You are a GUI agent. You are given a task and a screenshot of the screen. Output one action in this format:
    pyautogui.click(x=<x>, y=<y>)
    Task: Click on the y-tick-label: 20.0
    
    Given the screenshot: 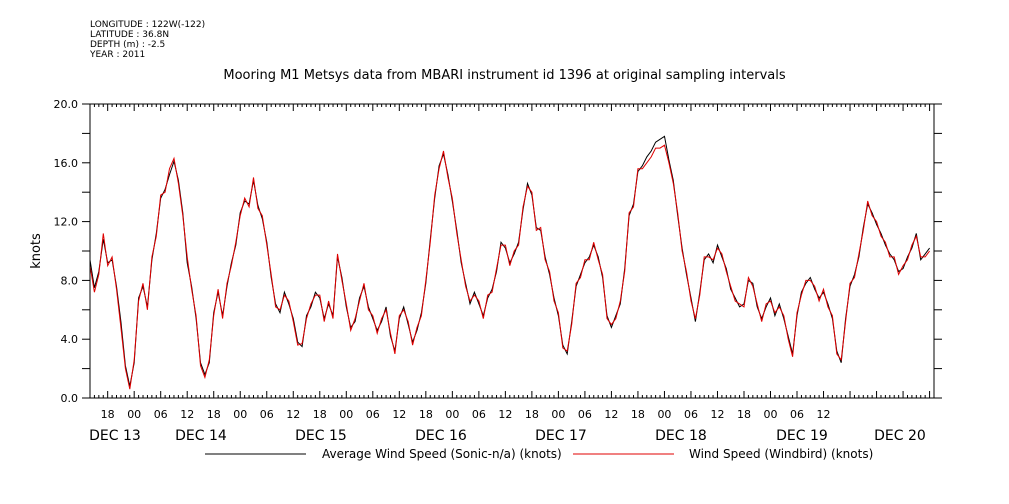 What is the action you would take?
    pyautogui.click(x=66, y=104)
    